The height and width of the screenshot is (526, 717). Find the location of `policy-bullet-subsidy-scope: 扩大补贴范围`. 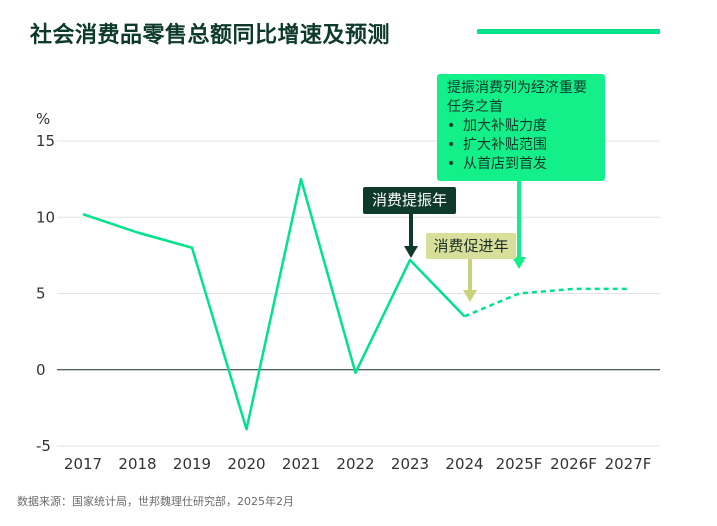

policy-bullet-subsidy-scope: 扩大补贴范围 is located at coordinates (522, 145).